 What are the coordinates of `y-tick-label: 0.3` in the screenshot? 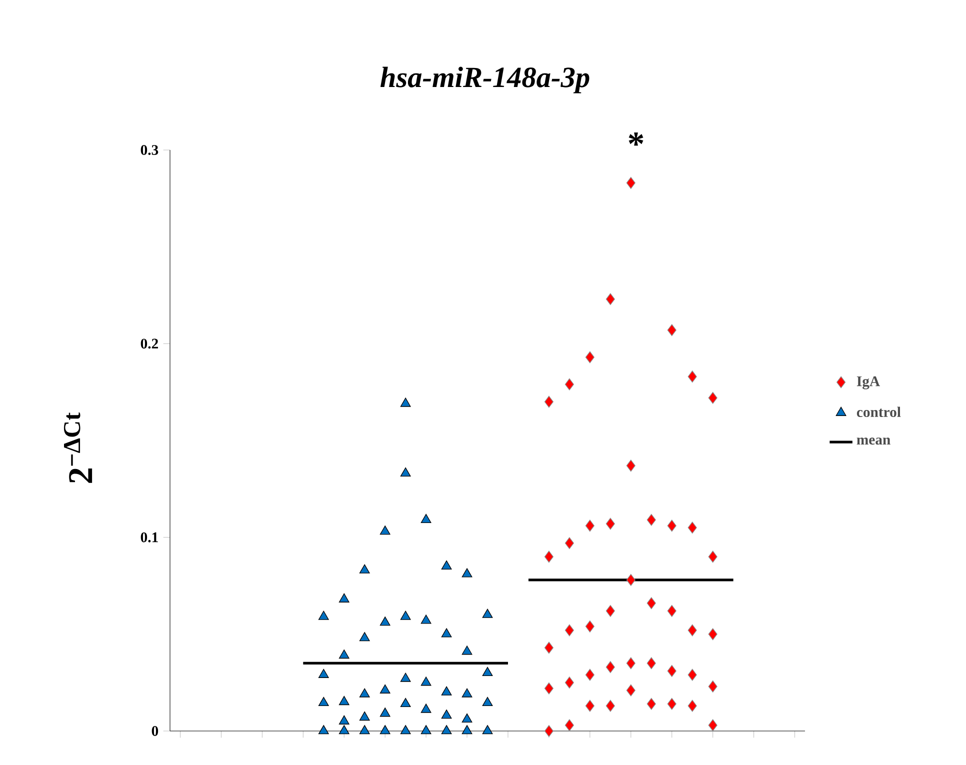 It's located at (149, 150).